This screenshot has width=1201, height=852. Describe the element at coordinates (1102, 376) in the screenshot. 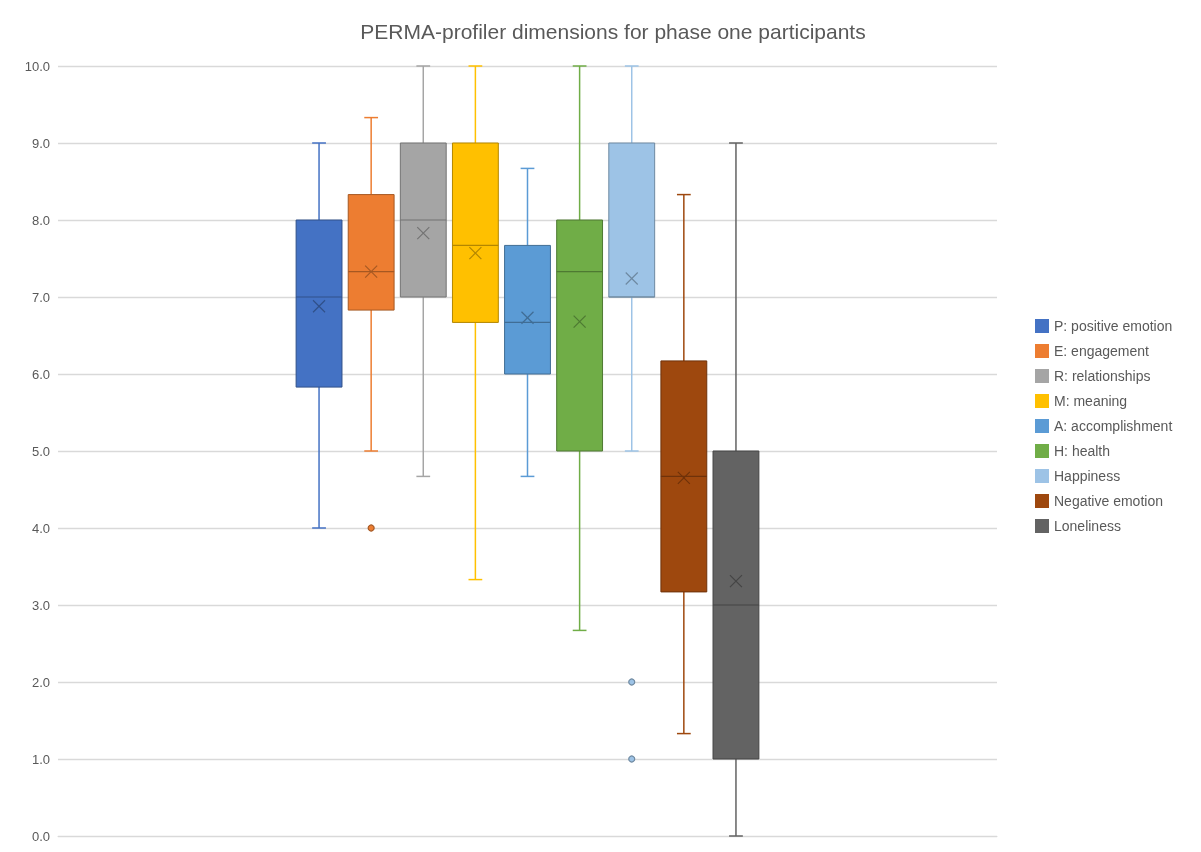

I see `legend-label: R: relationships` at that location.